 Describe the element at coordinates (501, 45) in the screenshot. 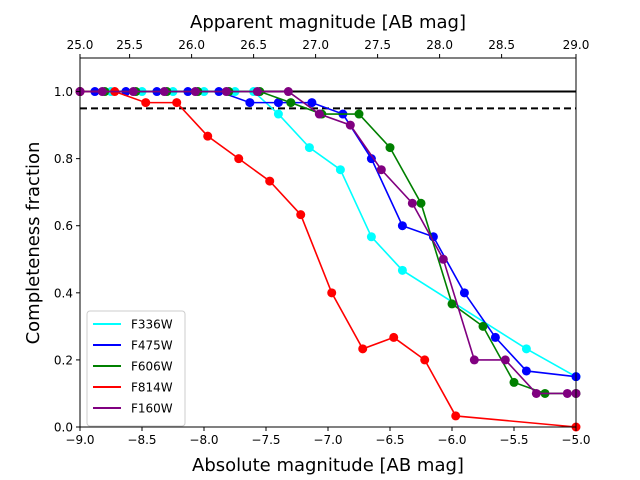

I see `top-x-tick-label: 28.5` at that location.